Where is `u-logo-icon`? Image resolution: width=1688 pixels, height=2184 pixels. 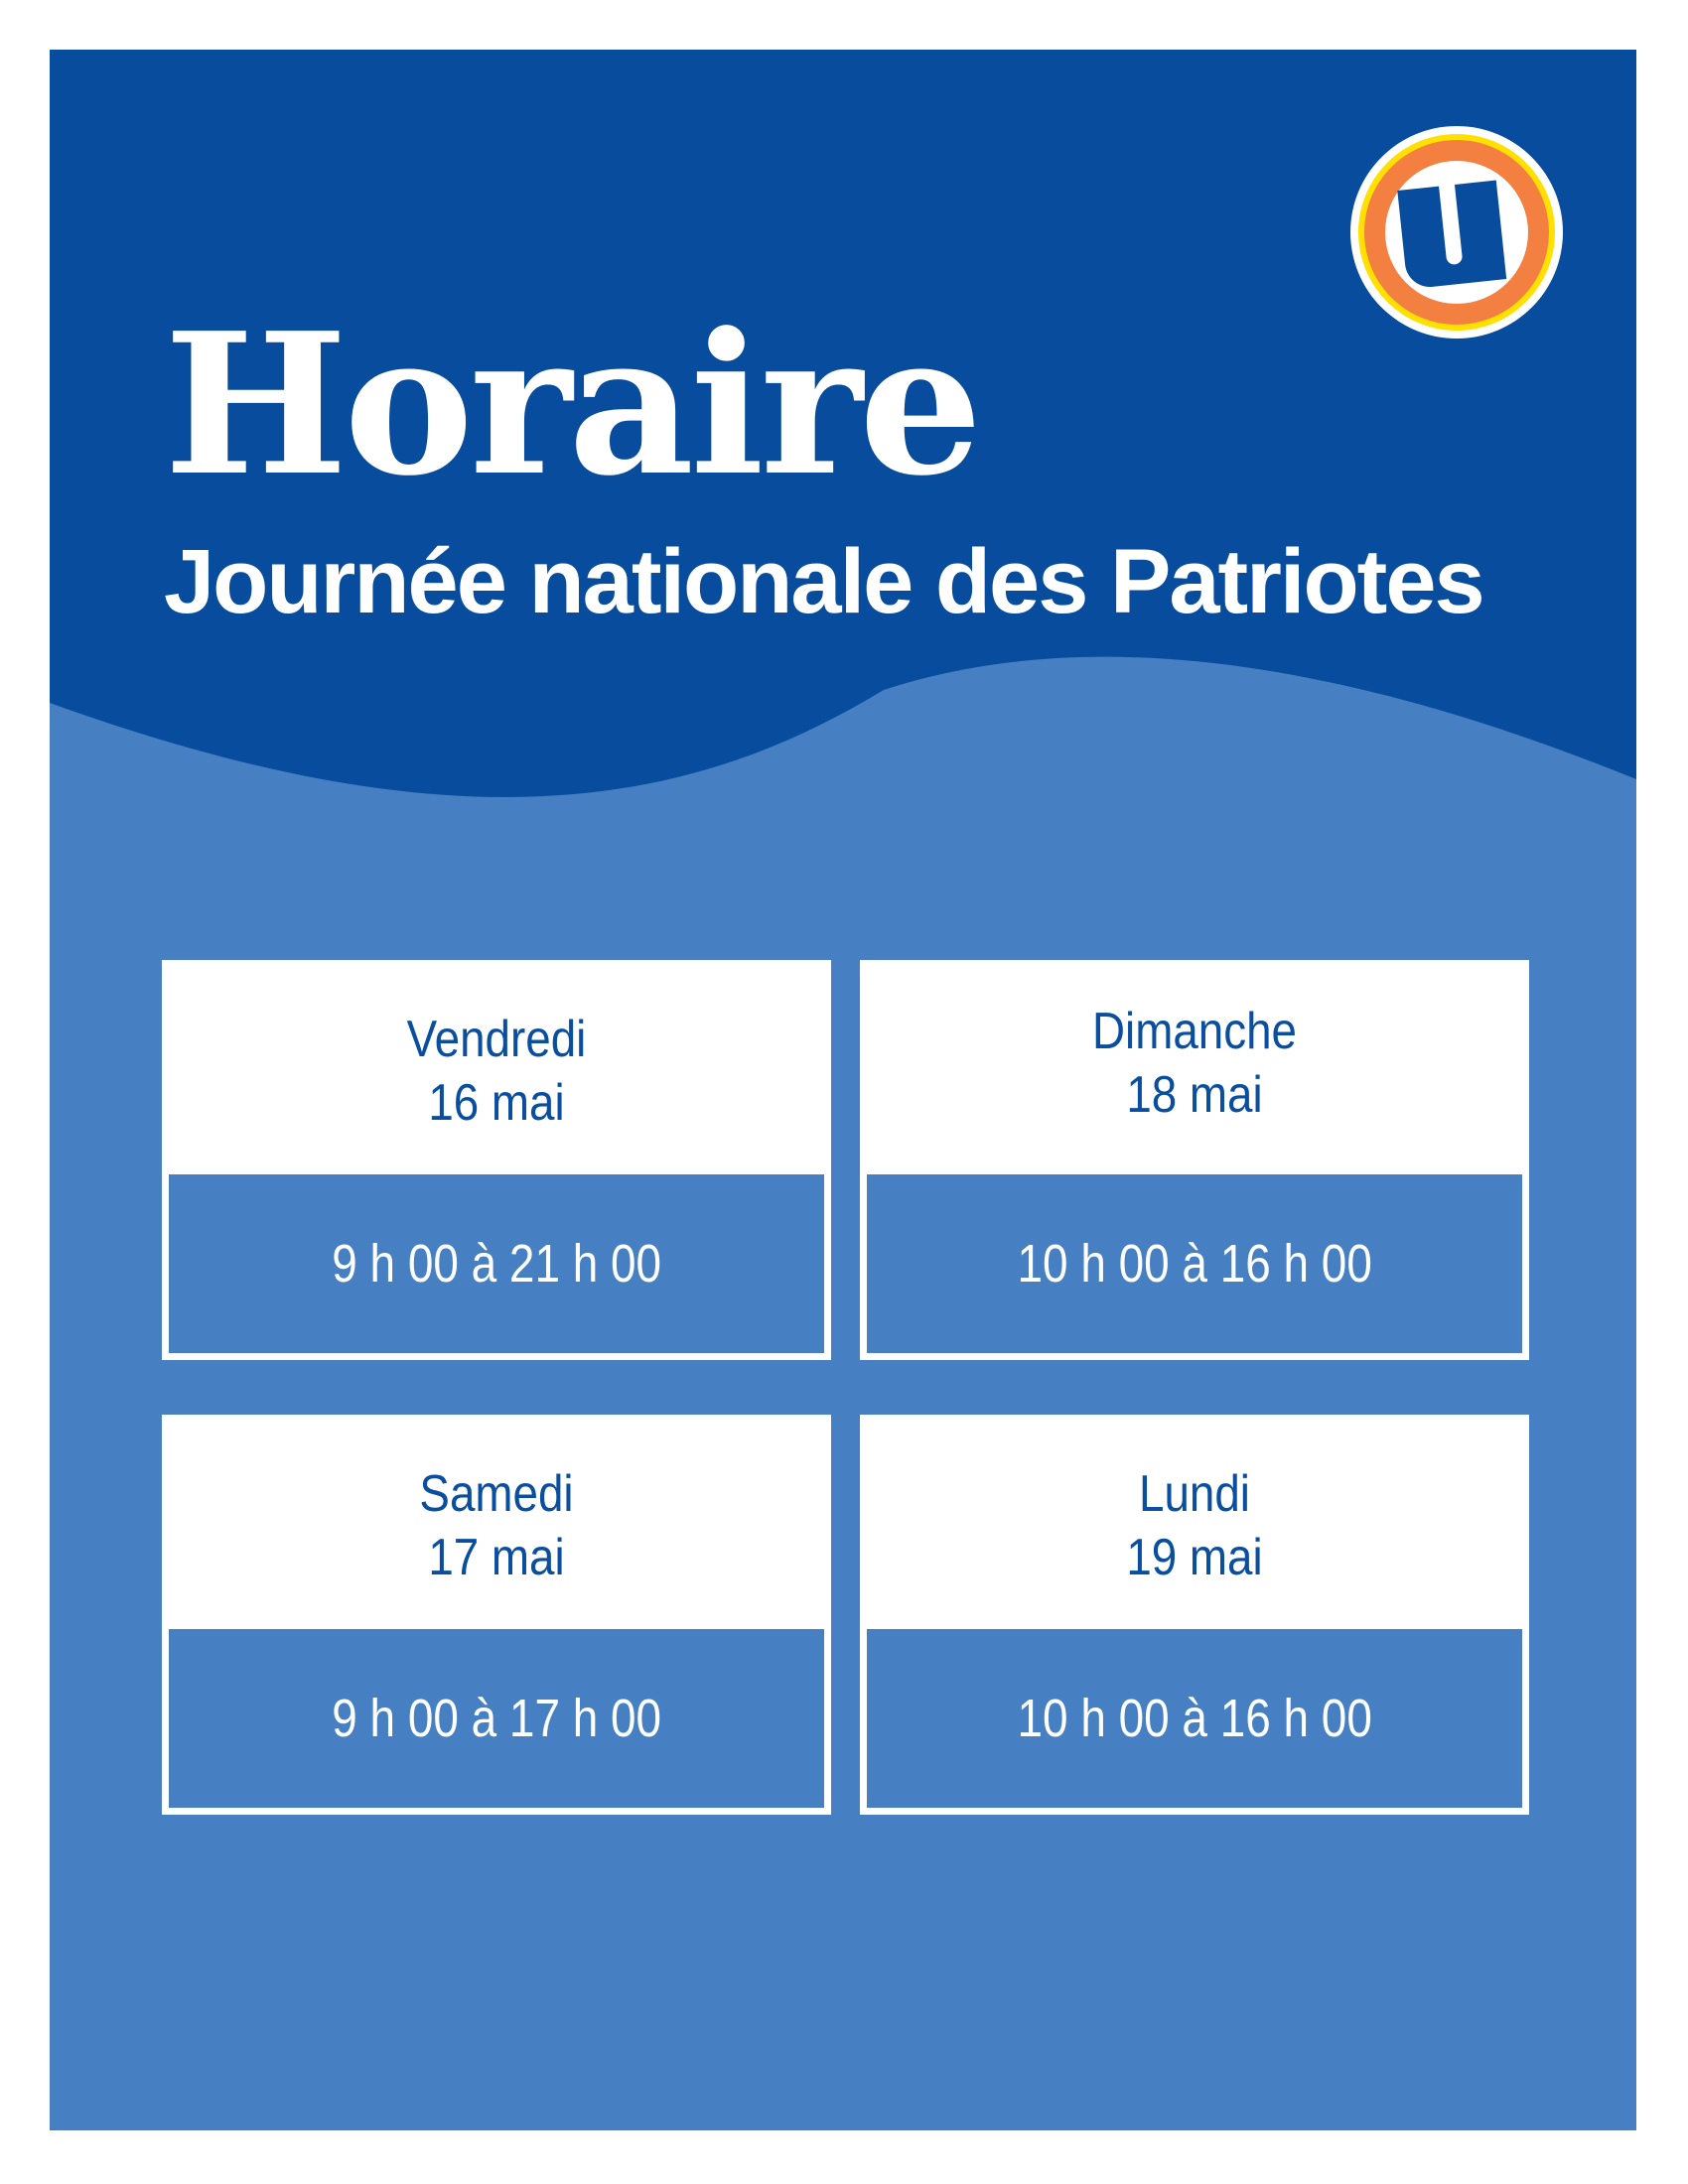 u-logo-icon is located at coordinates (1456, 232).